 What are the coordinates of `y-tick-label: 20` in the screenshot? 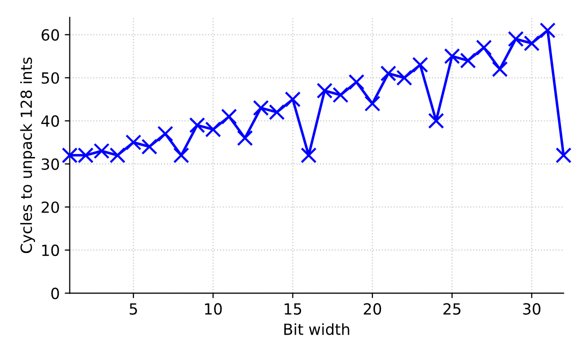 It's located at (50, 207).